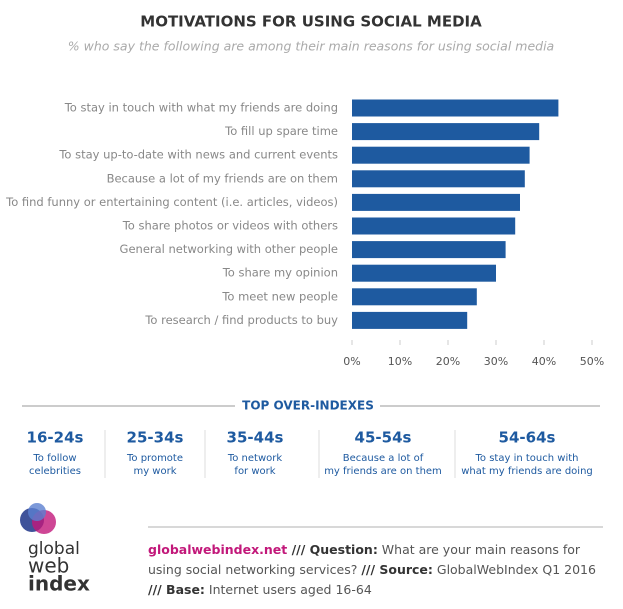 The width and height of the screenshot is (623, 609). I want to click on reason-text: To promote, so click(154, 458).